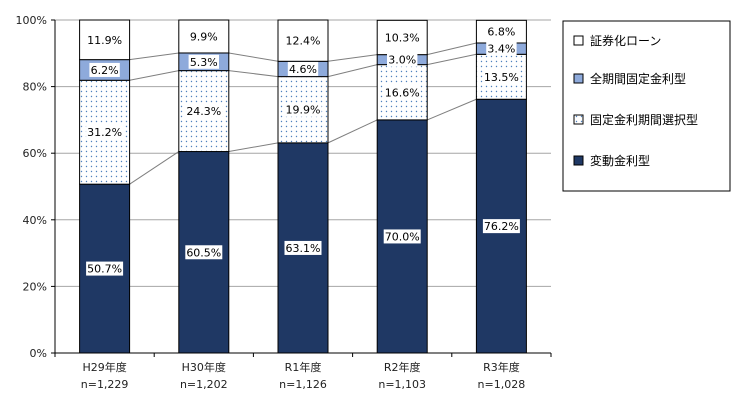  What do you see at coordinates (625, 40) in the screenshot?
I see `legend-label: 証券化ローン` at bounding box center [625, 40].